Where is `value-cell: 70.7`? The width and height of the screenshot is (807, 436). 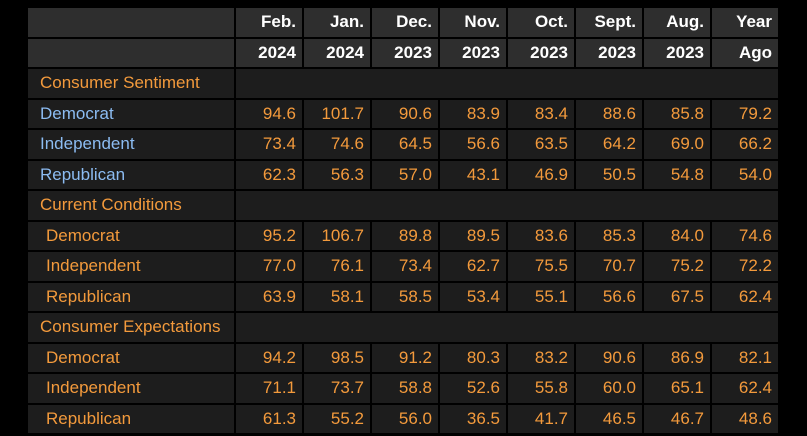 value-cell: 70.7 is located at coordinates (609, 266).